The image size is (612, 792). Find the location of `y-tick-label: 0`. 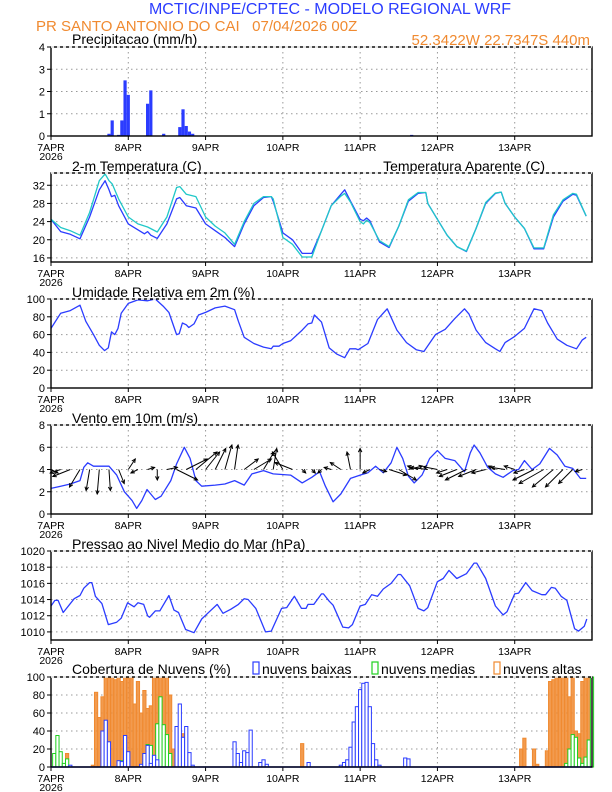

y-tick-label: 0 is located at coordinates (42, 515).